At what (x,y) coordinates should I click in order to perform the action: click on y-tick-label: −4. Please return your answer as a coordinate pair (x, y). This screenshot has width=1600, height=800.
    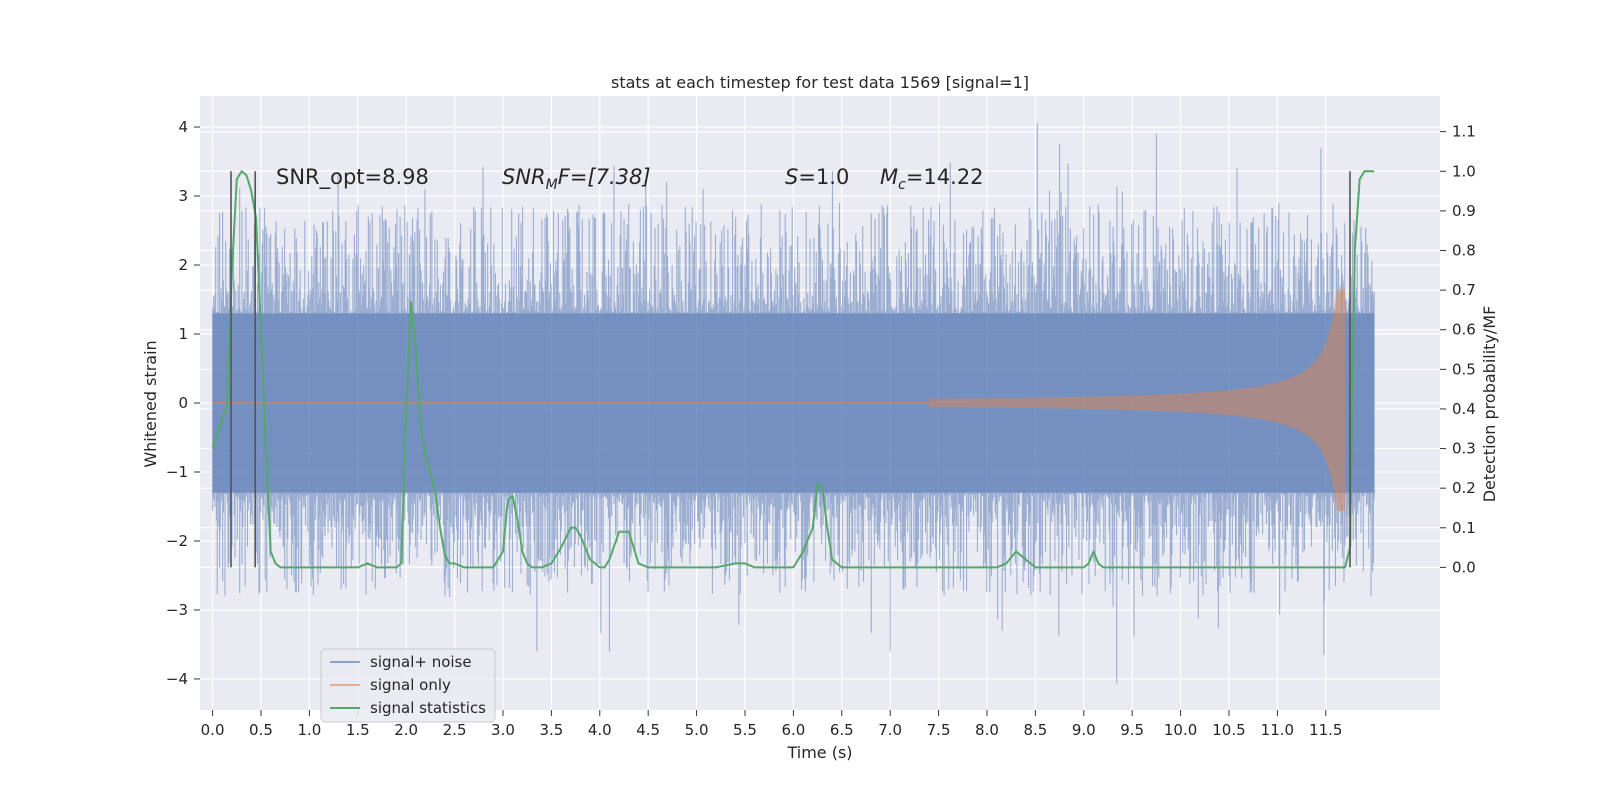
    Looking at the image, I should click on (177, 679).